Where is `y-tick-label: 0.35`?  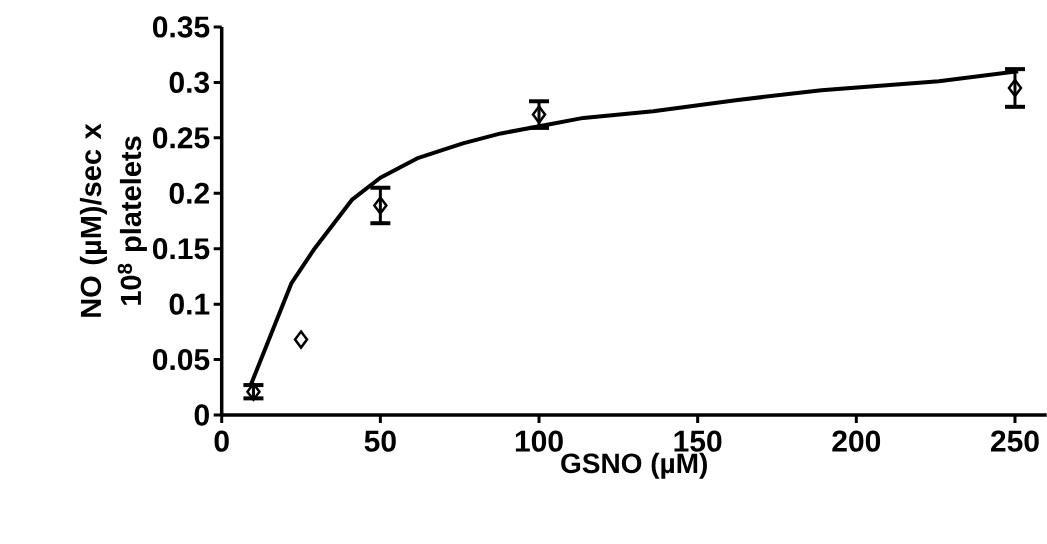
y-tick-label: 0.35 is located at coordinates (181, 27).